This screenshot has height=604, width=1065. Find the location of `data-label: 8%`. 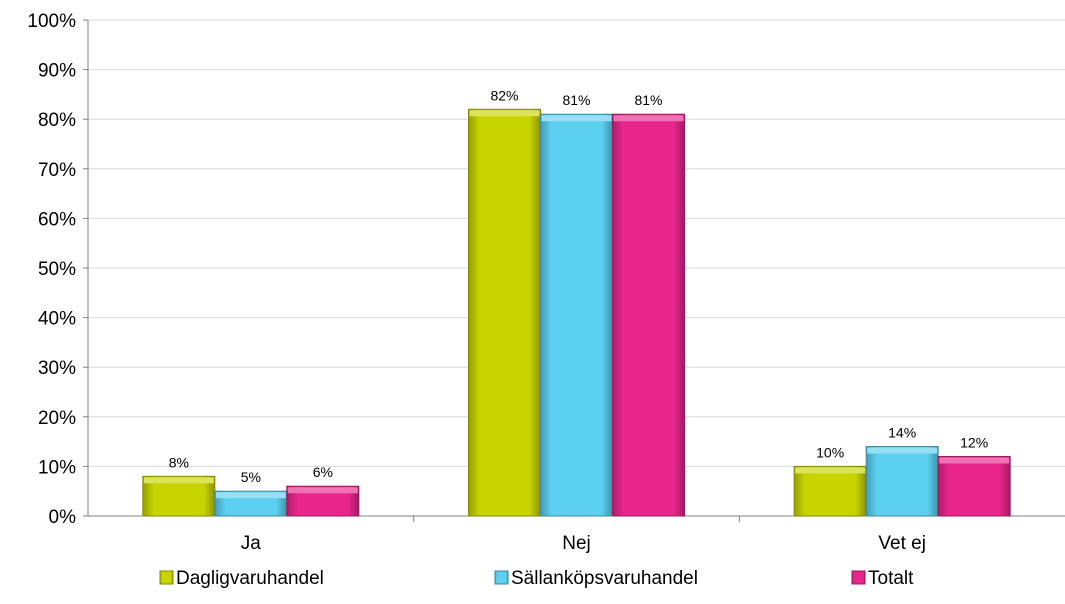

data-label: 8% is located at coordinates (179, 462).